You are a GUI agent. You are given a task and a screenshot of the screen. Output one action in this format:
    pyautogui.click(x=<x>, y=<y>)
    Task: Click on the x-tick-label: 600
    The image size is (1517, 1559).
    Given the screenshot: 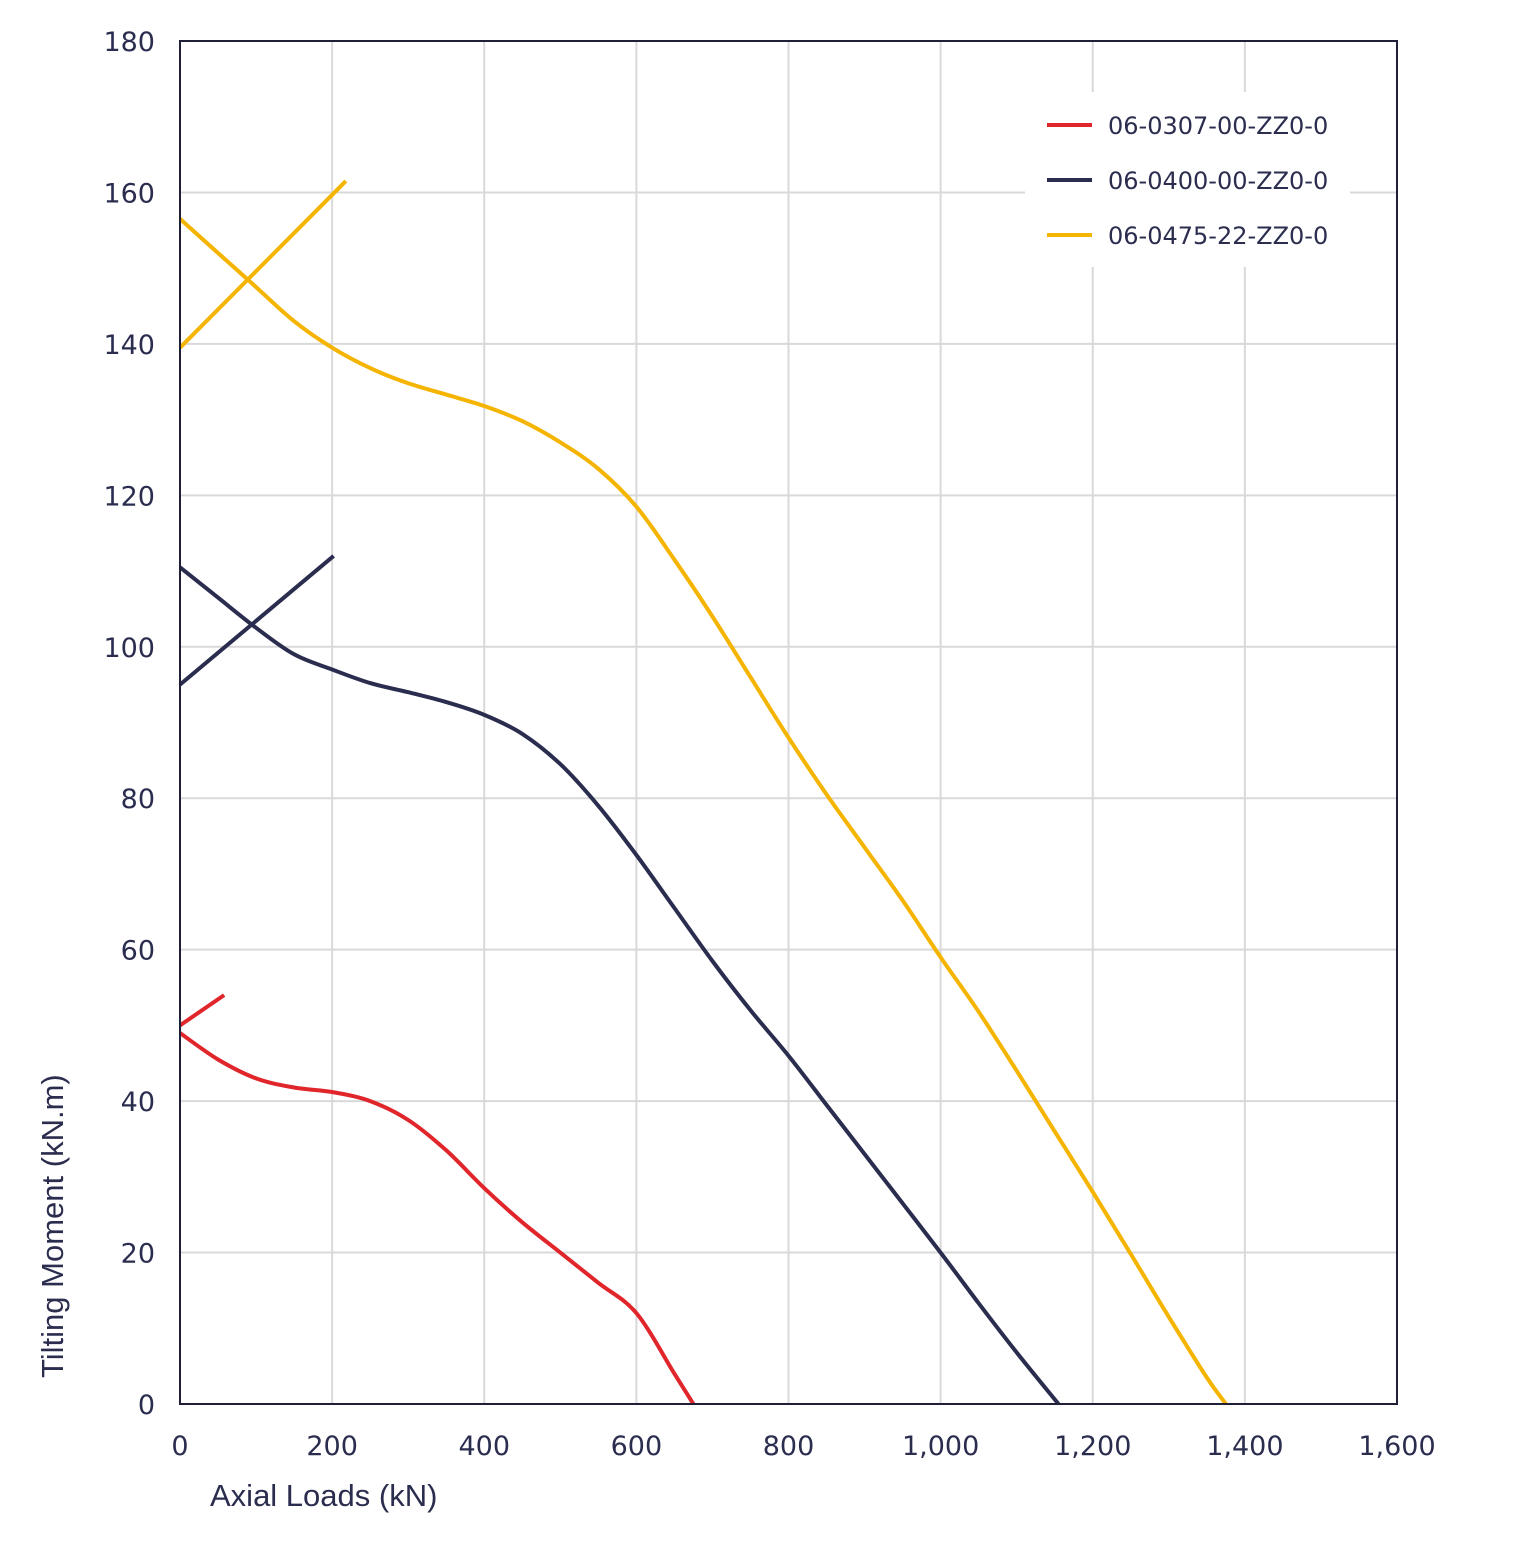 What is the action you would take?
    pyautogui.click(x=637, y=1446)
    